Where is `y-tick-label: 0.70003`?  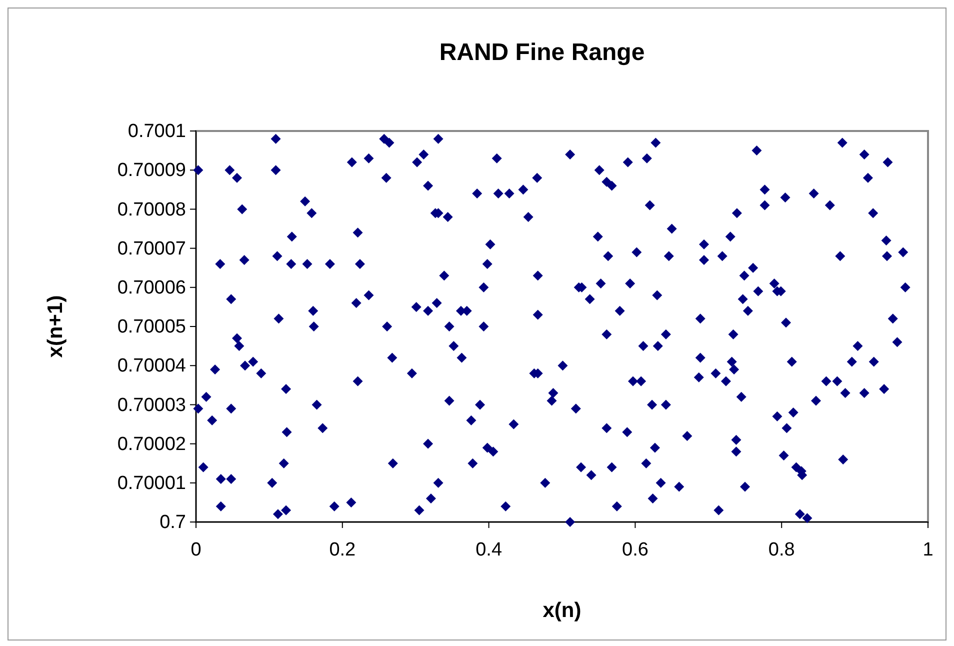
y-tick-label: 0.70003 is located at coordinates (151, 405).